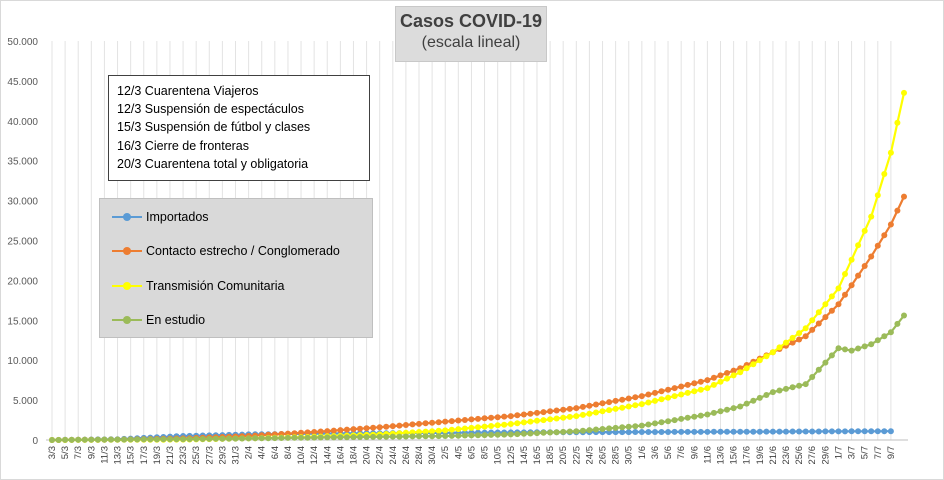  I want to click on legend-label: Transmisión Comunitaria, so click(215, 286).